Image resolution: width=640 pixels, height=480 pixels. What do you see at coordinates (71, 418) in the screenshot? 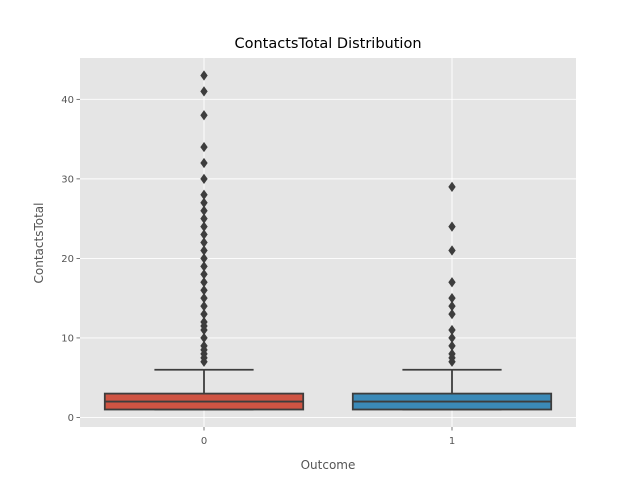
I see `y-tick-label: 0` at bounding box center [71, 418].